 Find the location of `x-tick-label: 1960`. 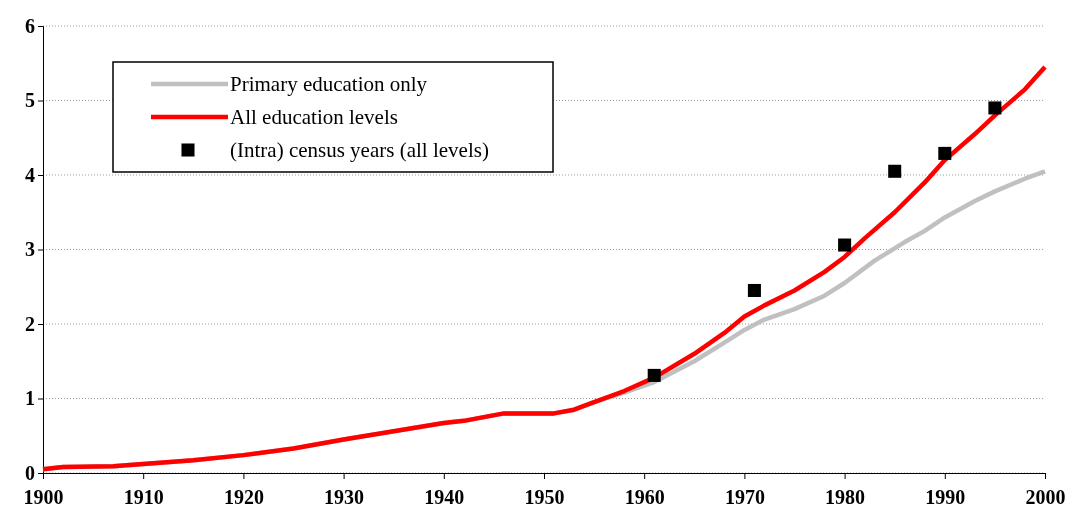

x-tick-label: 1960 is located at coordinates (644, 497).